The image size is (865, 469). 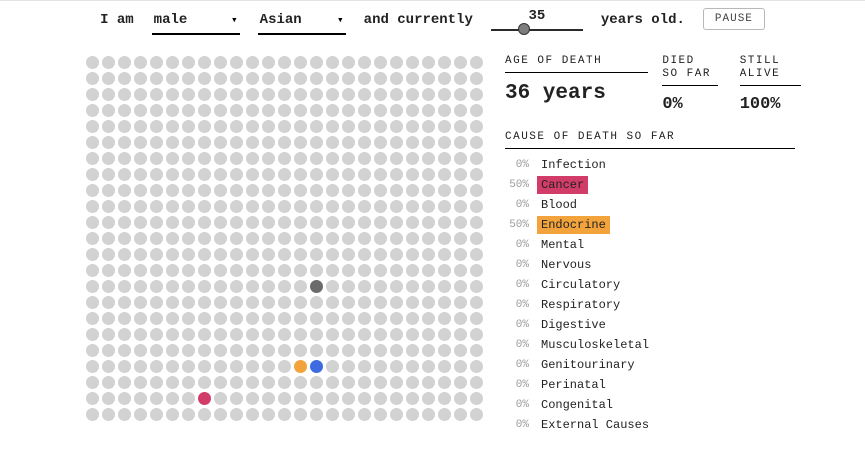 What do you see at coordinates (301, 23) in the screenshot?
I see `race-select: Asian ▾` at bounding box center [301, 23].